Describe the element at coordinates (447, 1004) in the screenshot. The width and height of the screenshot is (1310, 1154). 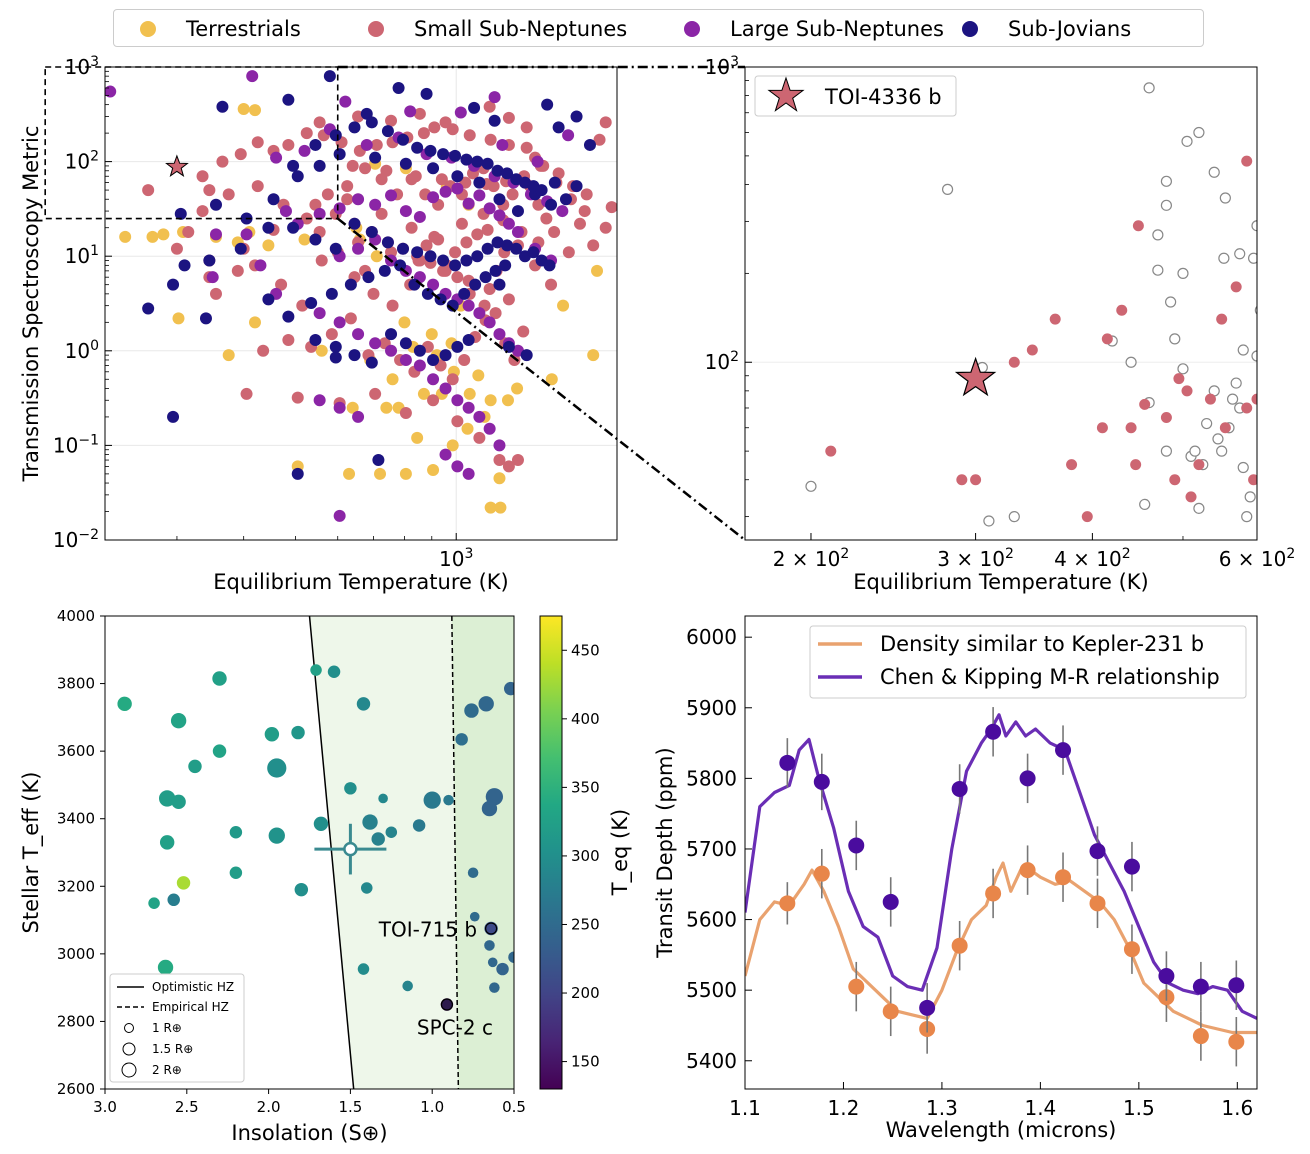
I see `labeled-planet` at that location.